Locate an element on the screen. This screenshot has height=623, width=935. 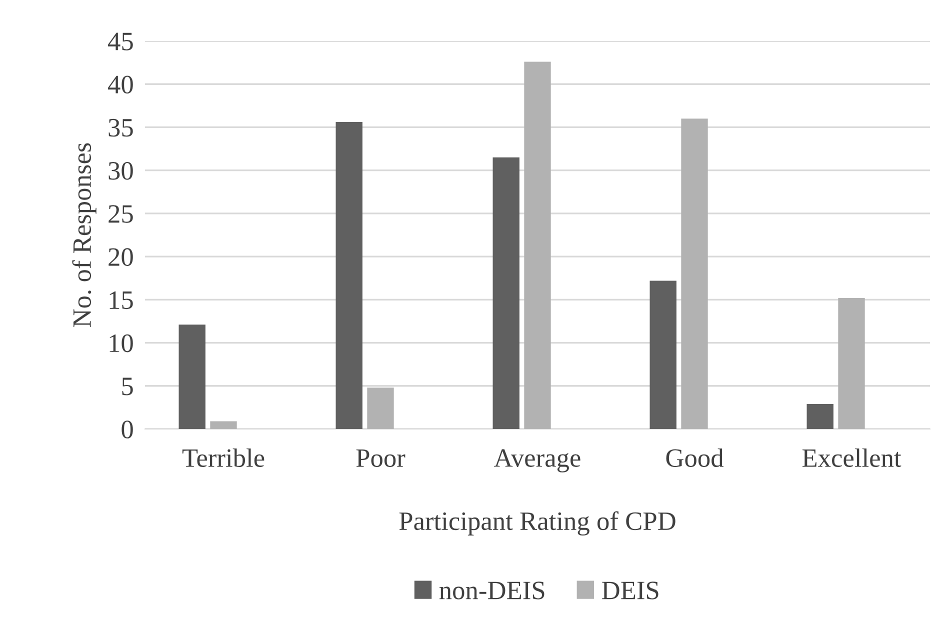
x-tick-label: Good is located at coordinates (695, 458).